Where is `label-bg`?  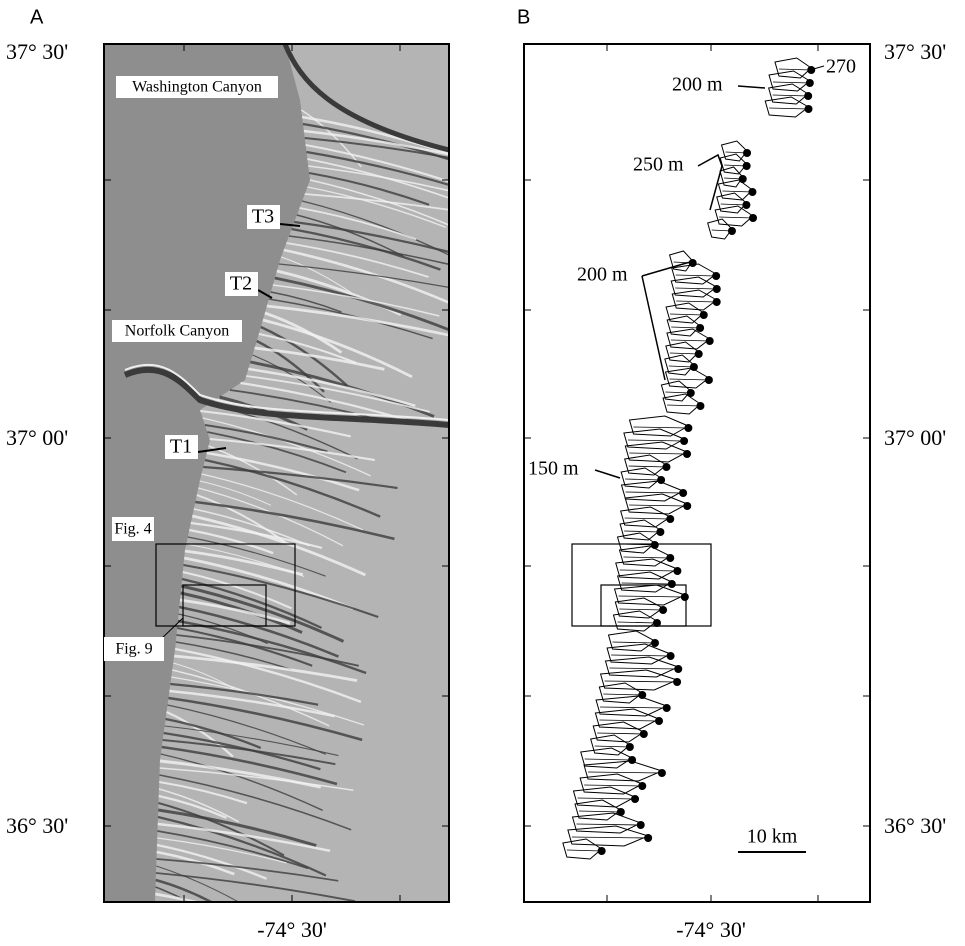
label-bg is located at coordinates (177, 331).